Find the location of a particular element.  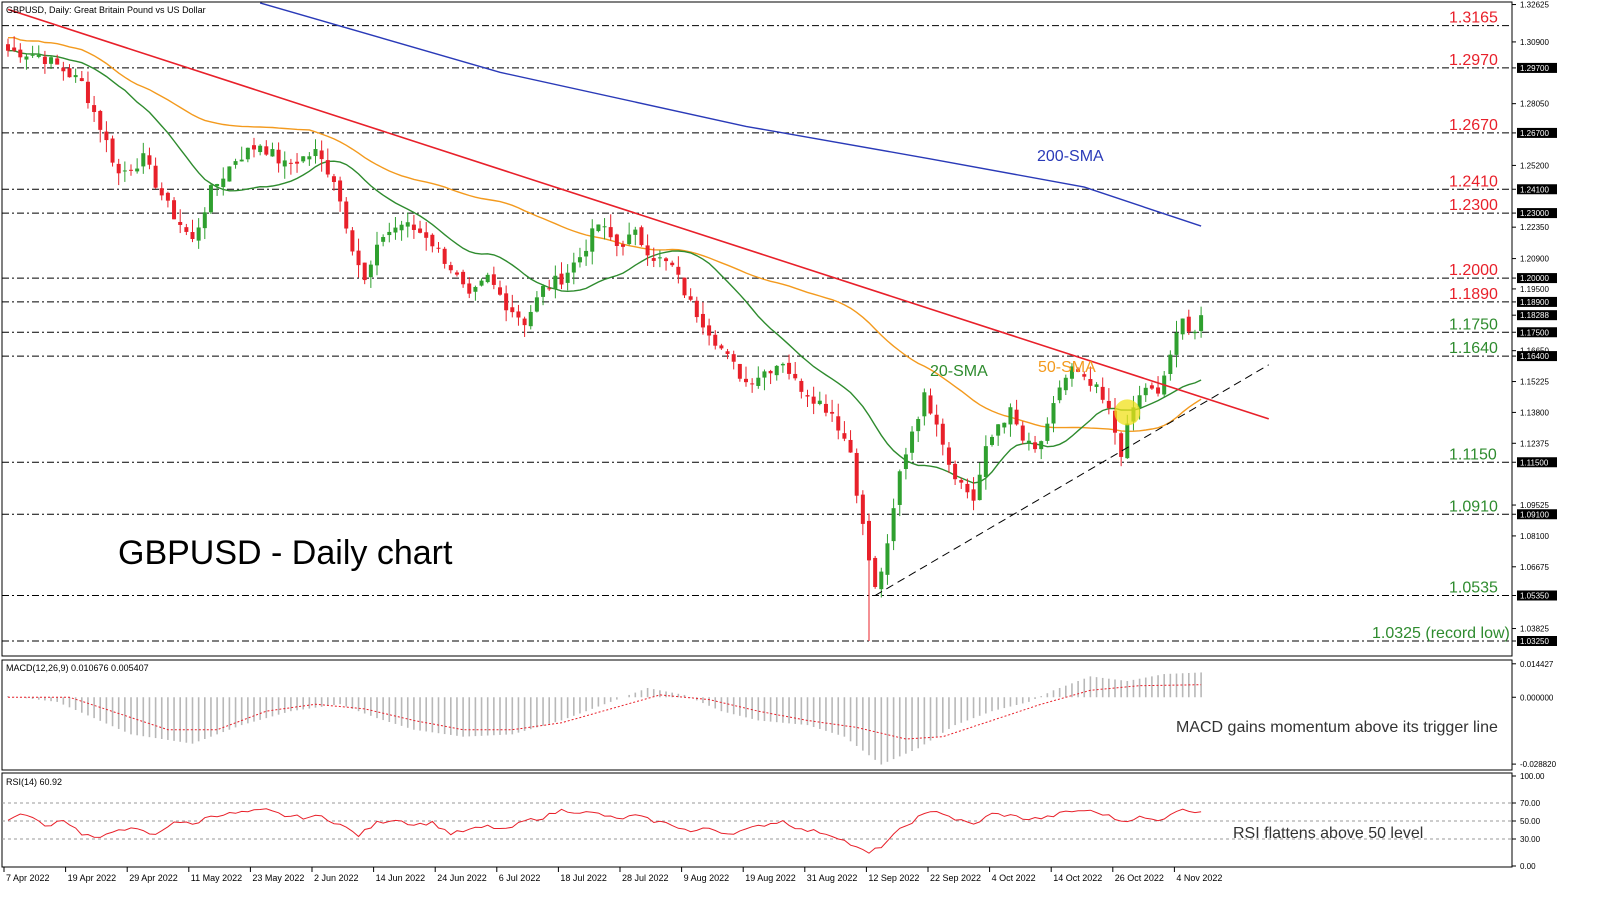

price-tick-label-20: 1.11500 is located at coordinates (1534, 462).